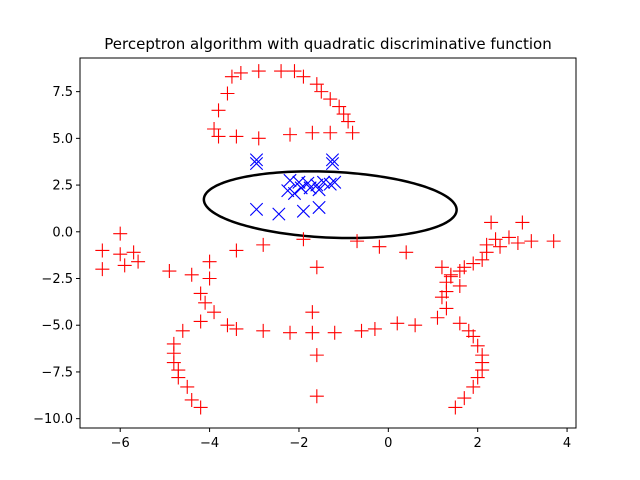 The width and height of the screenshot is (640, 480). What do you see at coordinates (478, 443) in the screenshot?
I see `x-tick-label: 2` at bounding box center [478, 443].